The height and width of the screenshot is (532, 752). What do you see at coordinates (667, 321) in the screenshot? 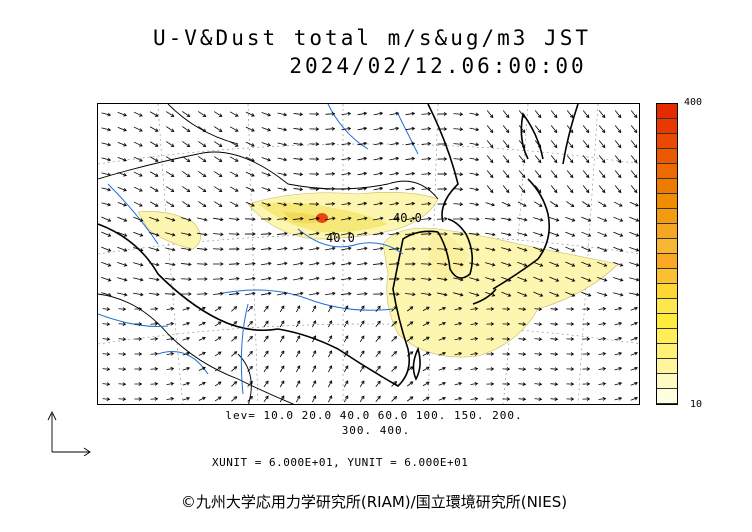
I see `colorbar-step` at bounding box center [667, 321].